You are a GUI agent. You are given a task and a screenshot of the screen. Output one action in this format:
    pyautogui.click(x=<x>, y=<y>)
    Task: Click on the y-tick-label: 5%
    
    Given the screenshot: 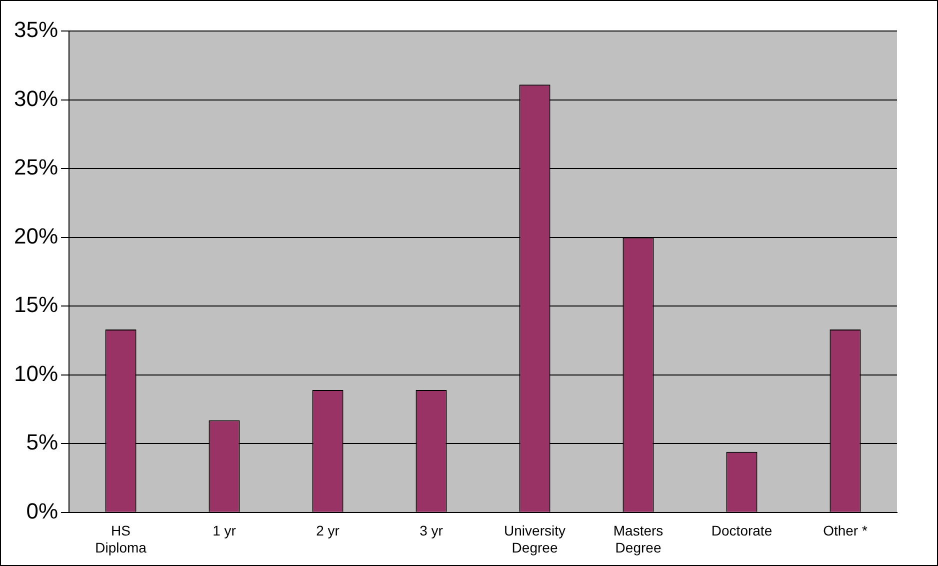 What is the action you would take?
    pyautogui.click(x=42, y=442)
    